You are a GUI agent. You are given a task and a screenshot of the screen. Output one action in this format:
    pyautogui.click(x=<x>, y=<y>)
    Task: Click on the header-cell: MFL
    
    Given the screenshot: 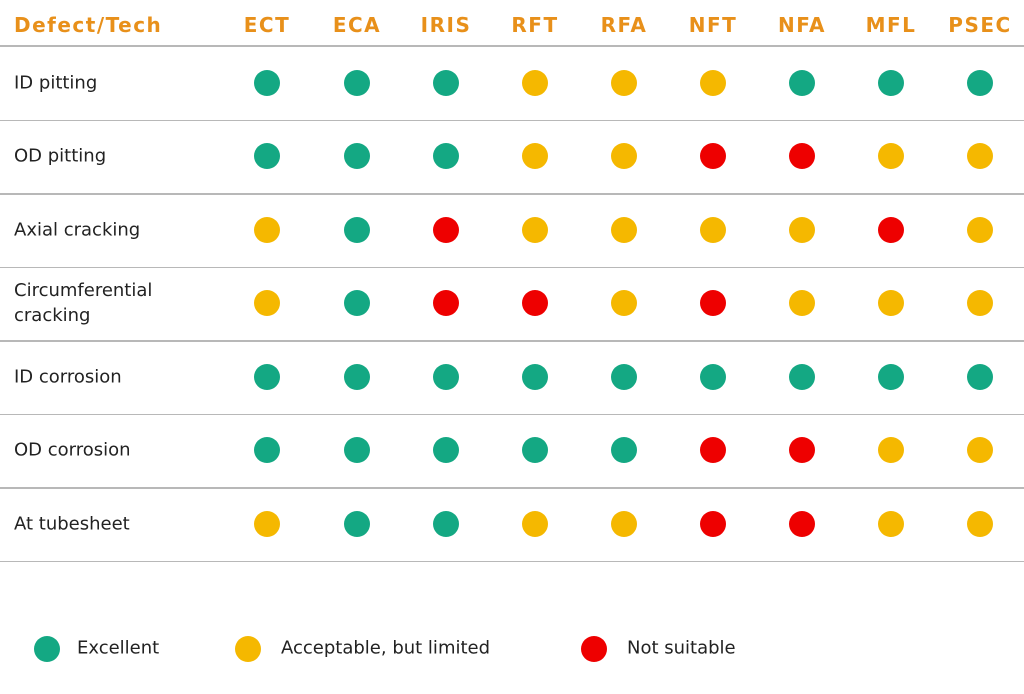 What is the action you would take?
    pyautogui.click(x=891, y=25)
    